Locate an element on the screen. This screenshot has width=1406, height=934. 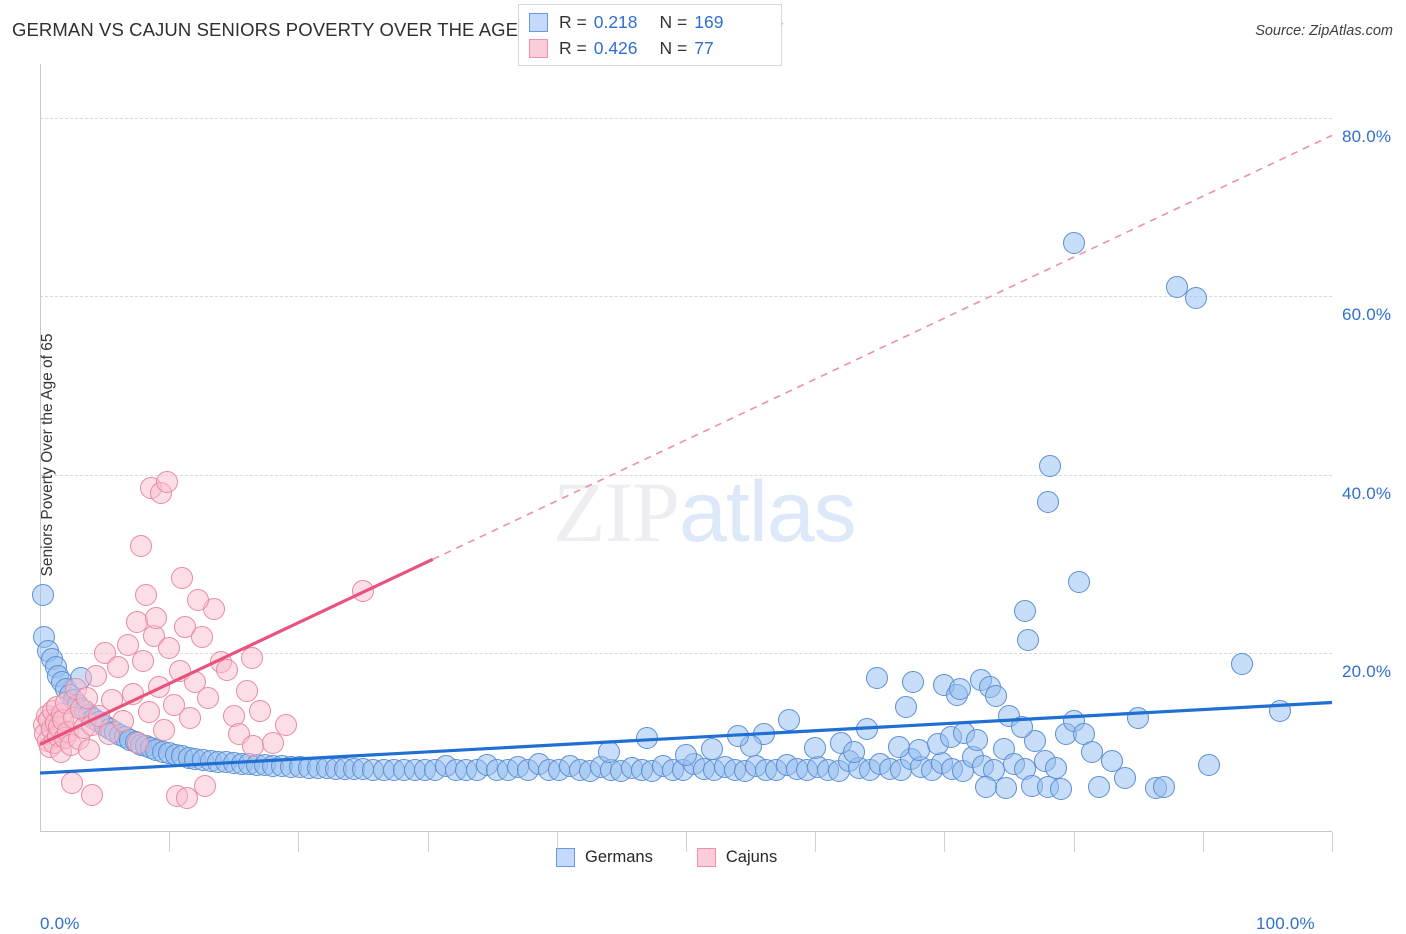
stats-swatch-germans is located at coordinates (538, 22).